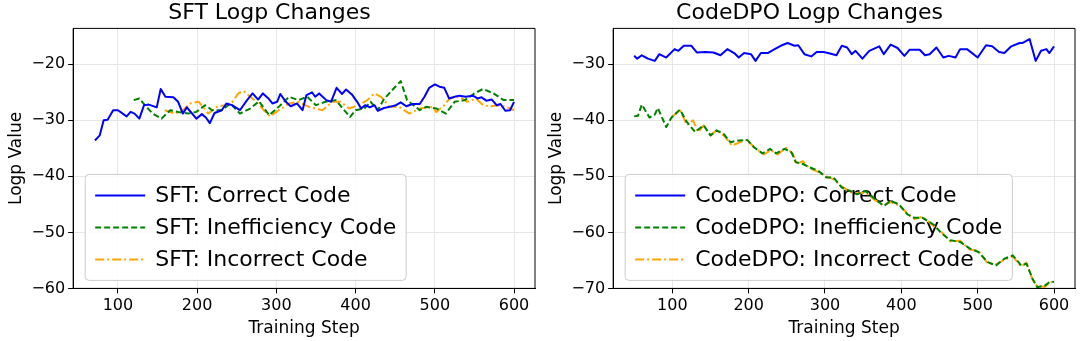 This screenshot has height=341, width=1080. Describe the element at coordinates (48, 63) in the screenshot. I see `y-tick-label: −20` at that location.